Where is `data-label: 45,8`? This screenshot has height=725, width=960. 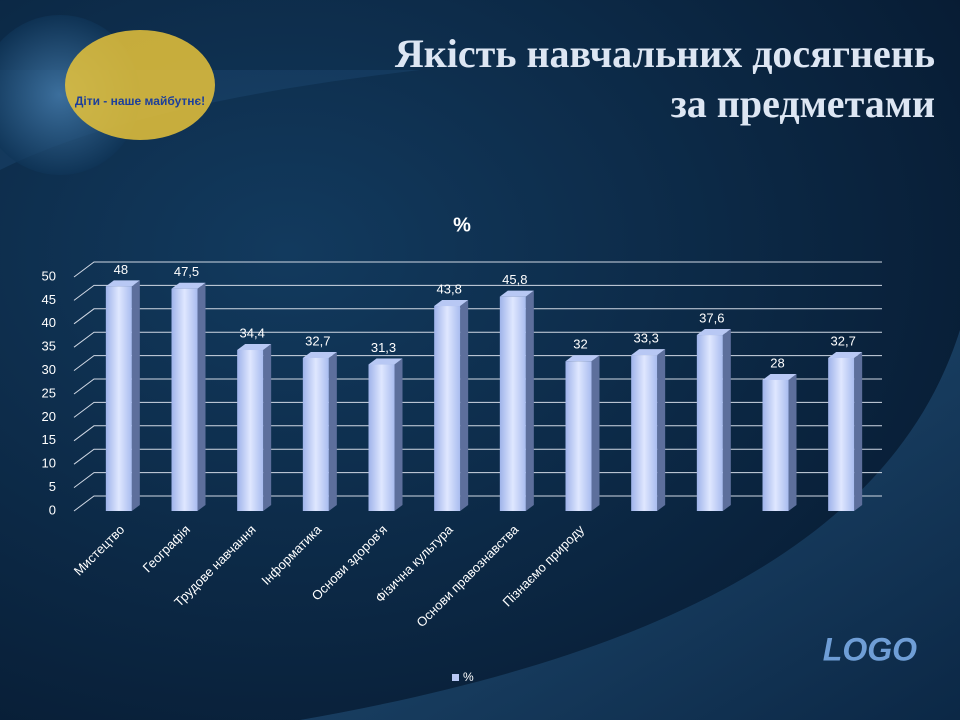 data-label: 45,8 is located at coordinates (514, 279).